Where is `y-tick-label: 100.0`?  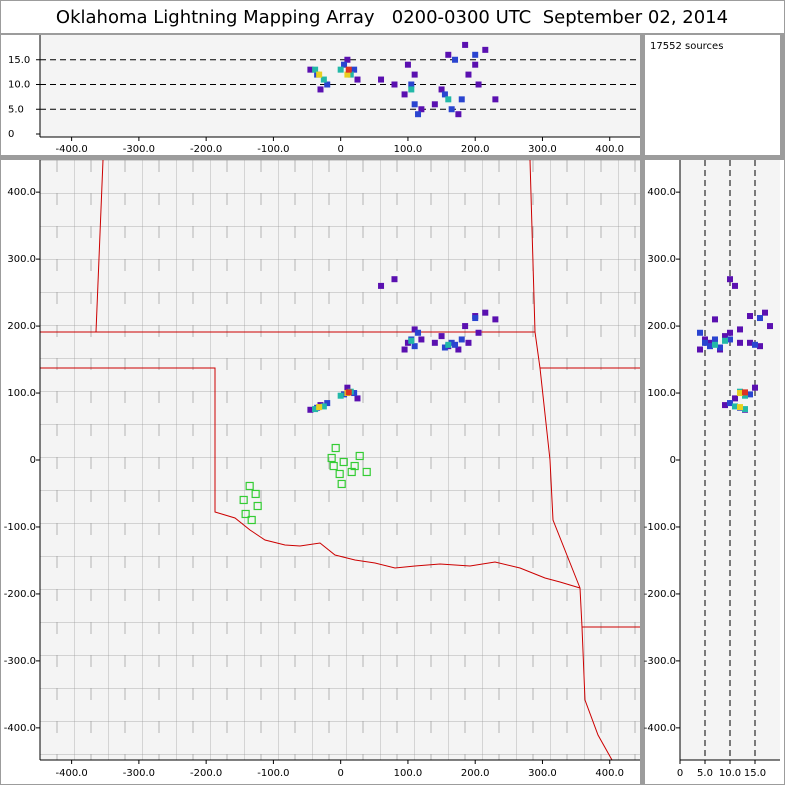 y-tick-label: 100.0 is located at coordinates (661, 393).